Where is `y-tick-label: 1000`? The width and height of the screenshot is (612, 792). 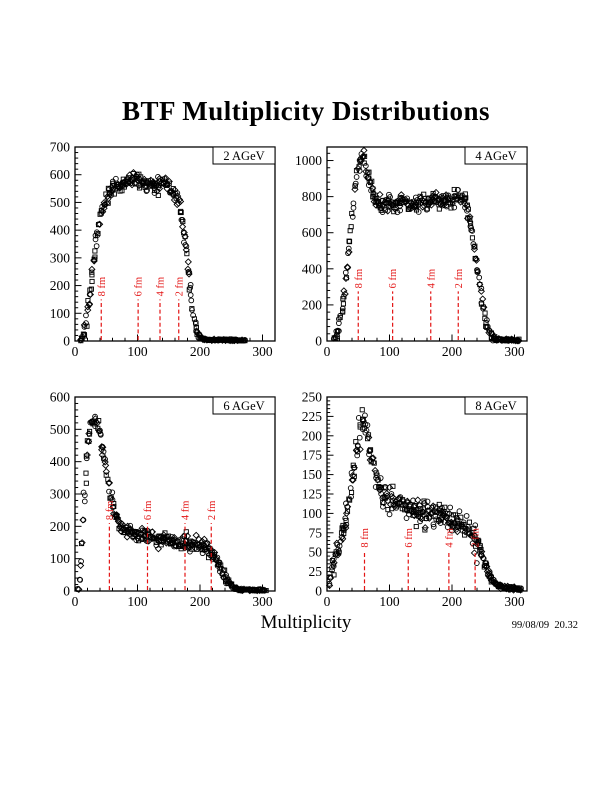
y-tick-label: 1000 is located at coordinates (308, 160).